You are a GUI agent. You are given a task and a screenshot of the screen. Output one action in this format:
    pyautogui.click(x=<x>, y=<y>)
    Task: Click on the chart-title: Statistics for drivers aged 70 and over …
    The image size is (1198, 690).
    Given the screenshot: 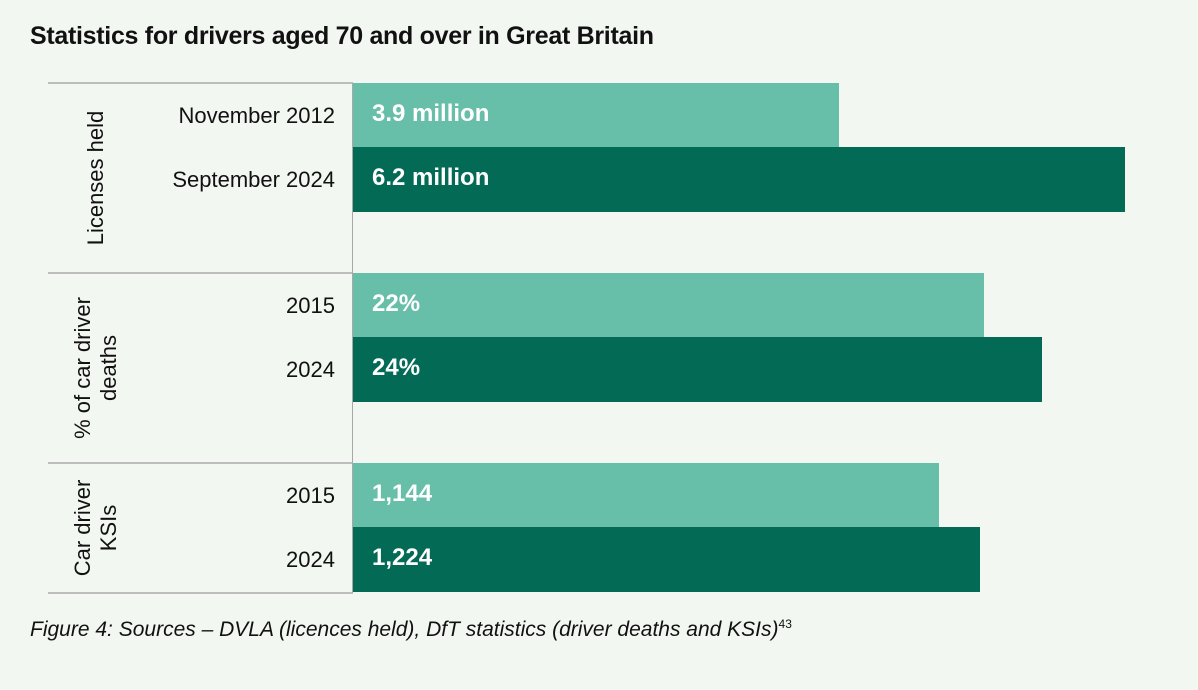 What is the action you would take?
    pyautogui.click(x=342, y=36)
    